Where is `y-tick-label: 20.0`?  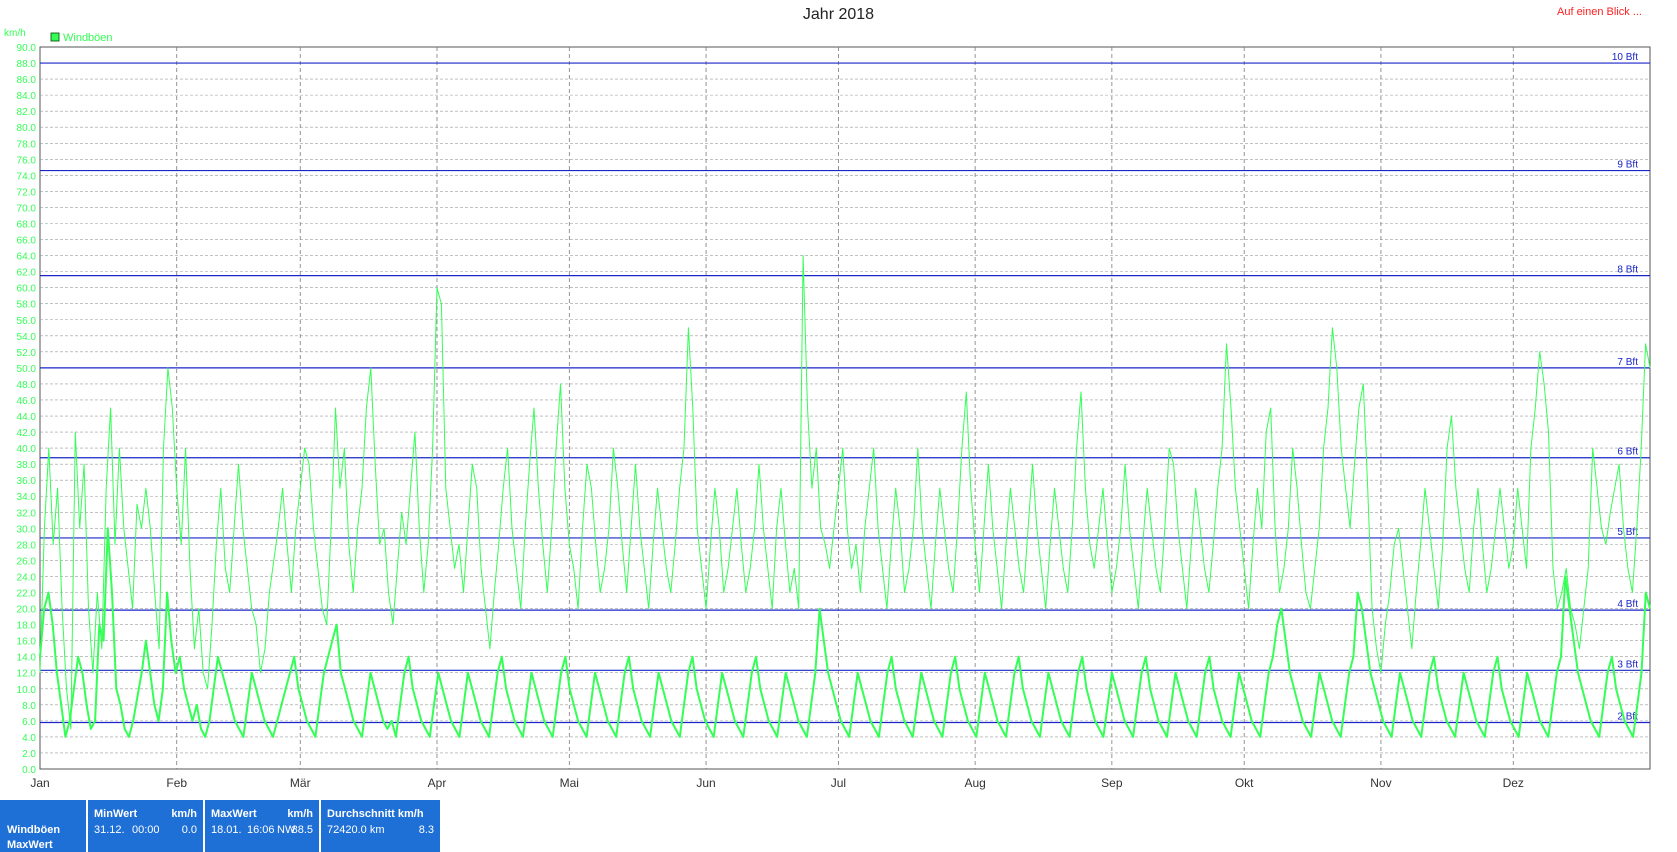 y-tick-label: 20.0 is located at coordinates (27, 610).